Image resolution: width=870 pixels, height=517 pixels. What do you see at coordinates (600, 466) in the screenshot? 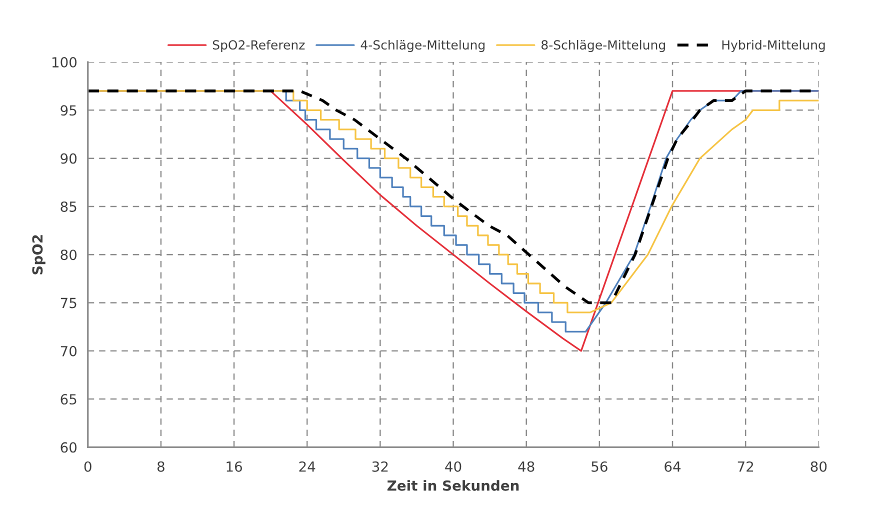
I see `x-tick-label: 56` at bounding box center [600, 466].